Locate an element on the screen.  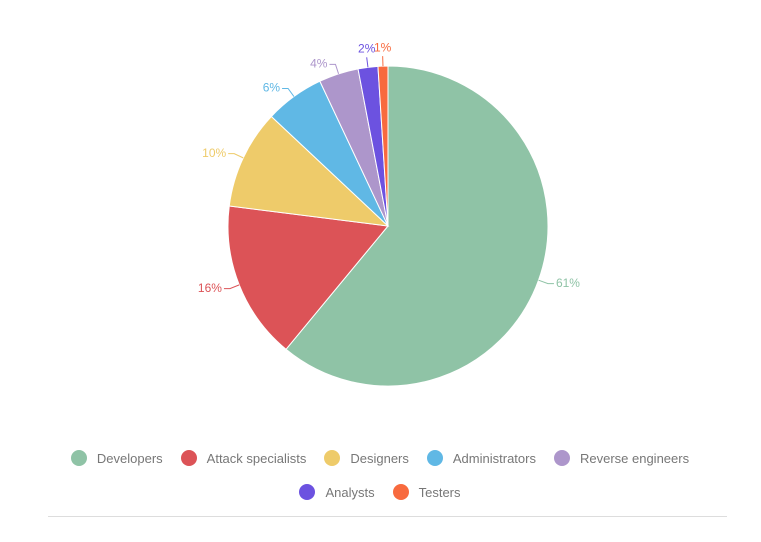
legend-item: Analysts is located at coordinates (337, 492).